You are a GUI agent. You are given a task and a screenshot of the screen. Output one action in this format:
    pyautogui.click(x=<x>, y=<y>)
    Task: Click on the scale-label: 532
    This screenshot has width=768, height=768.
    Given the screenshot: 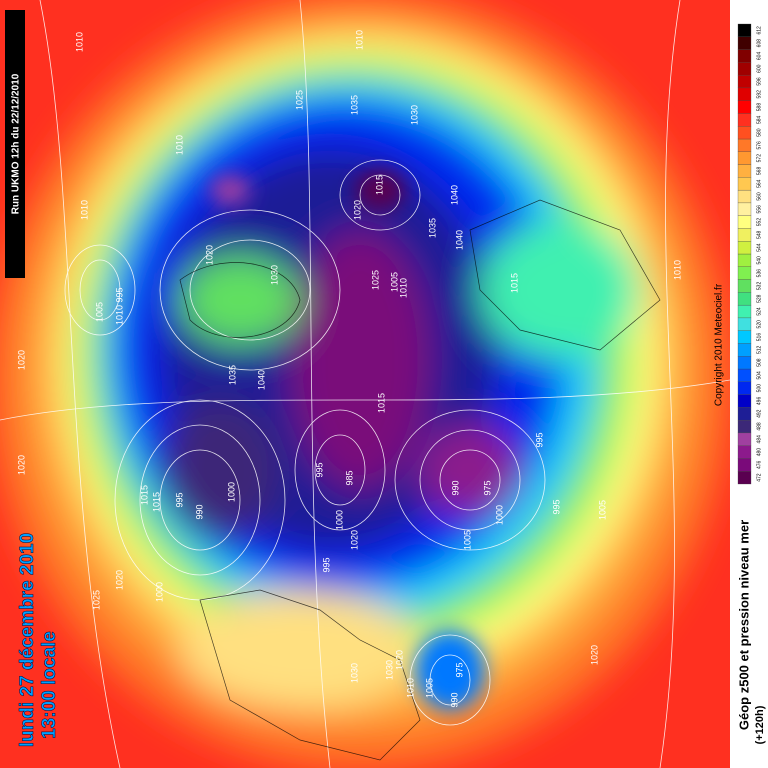 What is the action you would take?
    pyautogui.click(x=759, y=286)
    